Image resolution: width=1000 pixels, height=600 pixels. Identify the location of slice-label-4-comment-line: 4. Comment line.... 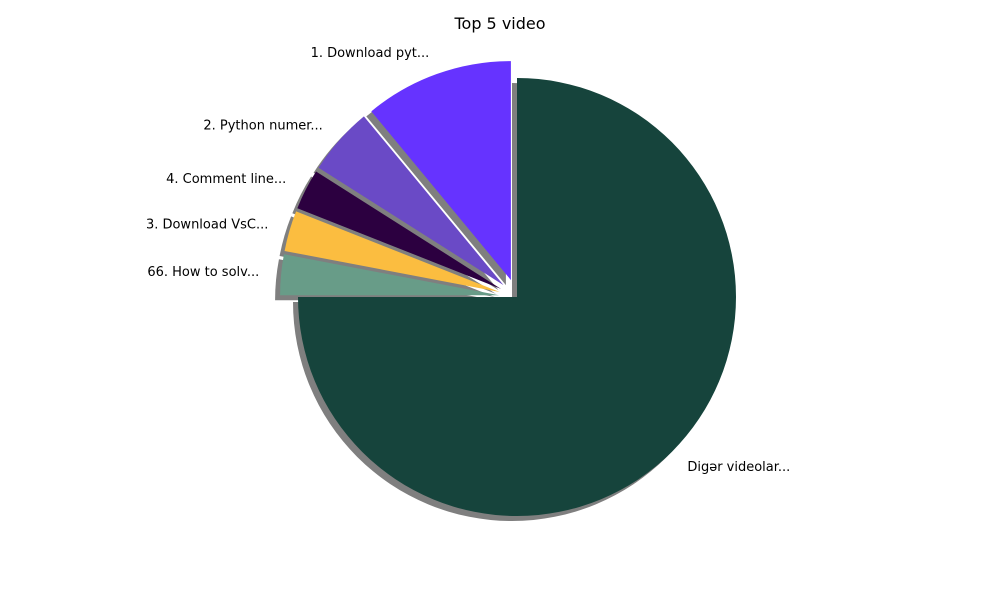
(226, 179).